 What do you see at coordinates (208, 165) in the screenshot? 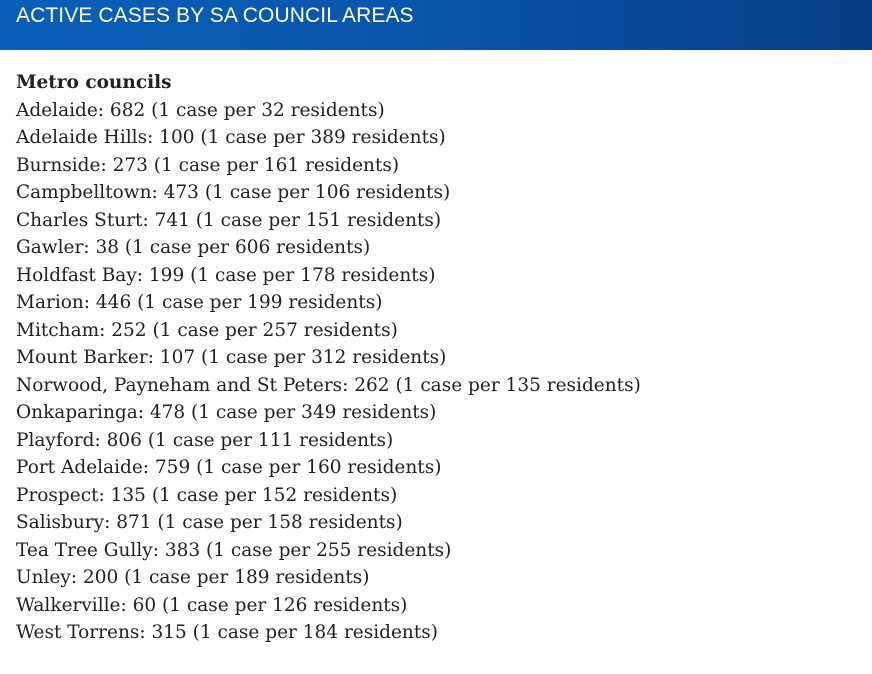
I see `list-item: Burnside: 273 (1 case per 161 residents)` at bounding box center [208, 165].